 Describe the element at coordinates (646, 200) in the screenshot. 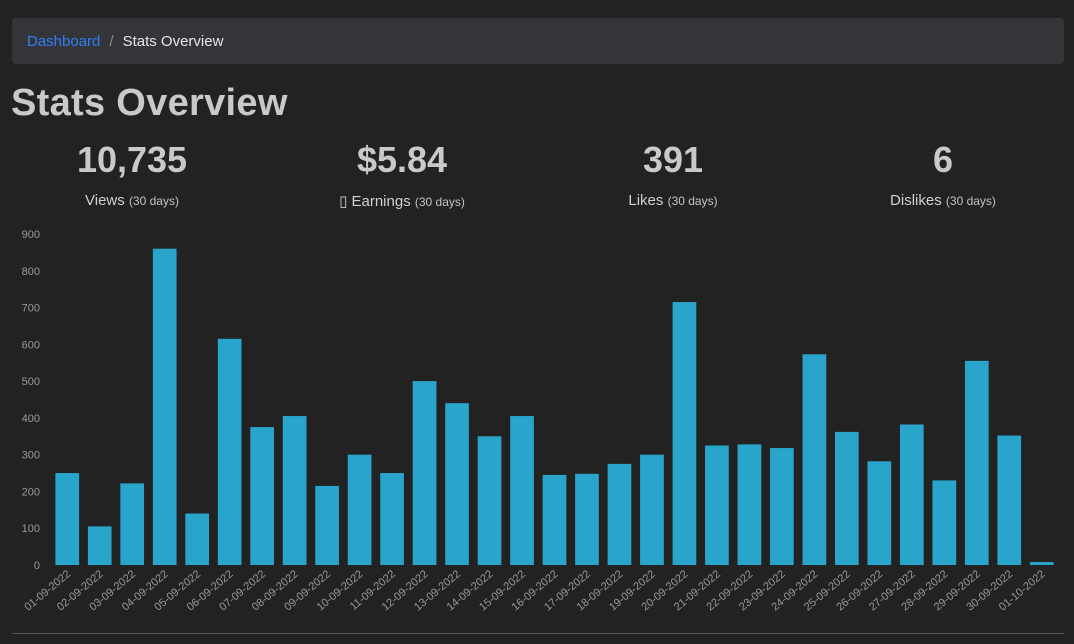

I see `stat-likes-label-text: Likes` at that location.